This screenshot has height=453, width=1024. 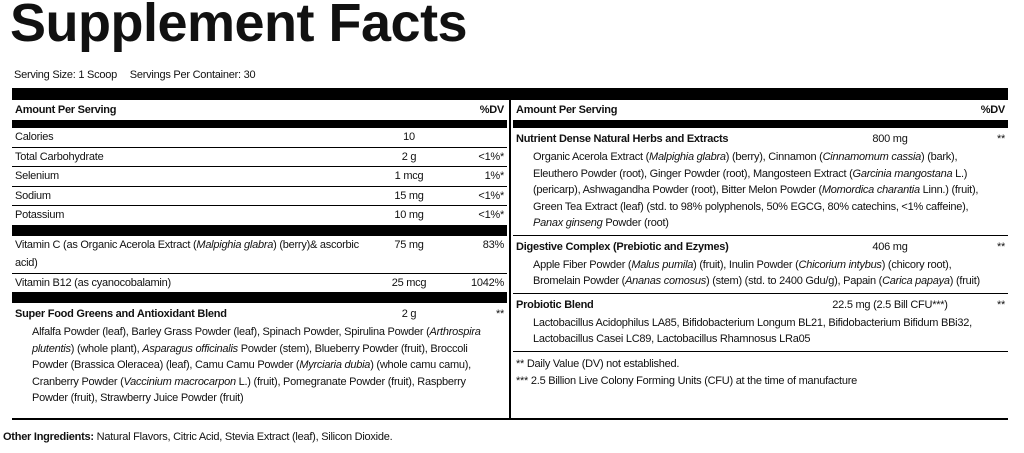 What do you see at coordinates (259, 196) in the screenshot?
I see `nutrient-row: Sodium 15 mg <1%*` at bounding box center [259, 196].